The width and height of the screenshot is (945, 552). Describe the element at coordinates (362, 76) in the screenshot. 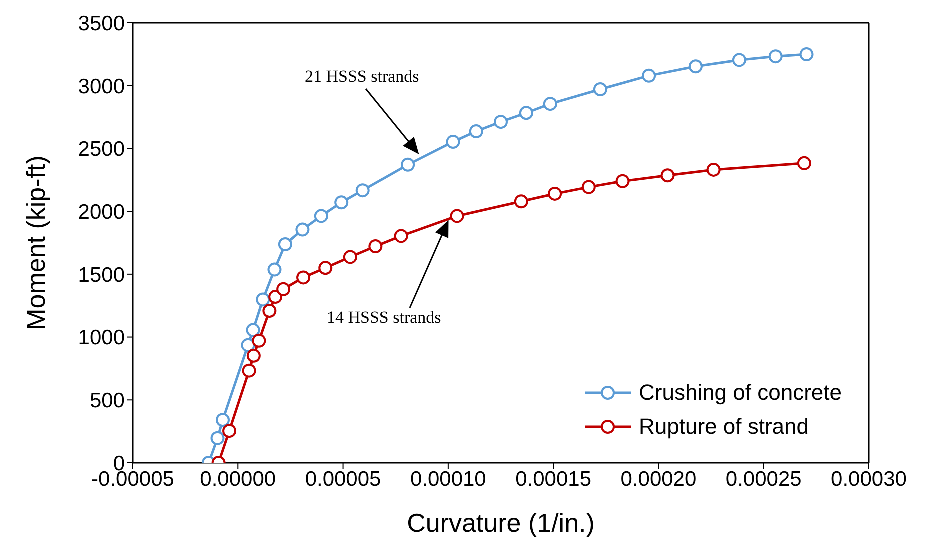

I see `annotation: 21 HSSS strands` at that location.